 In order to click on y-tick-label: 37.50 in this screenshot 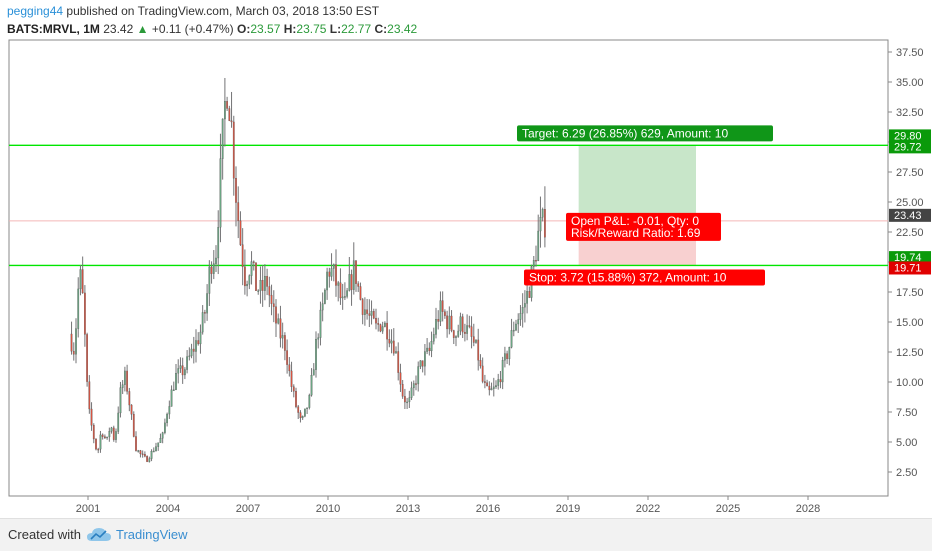, I will do `click(910, 53)`.